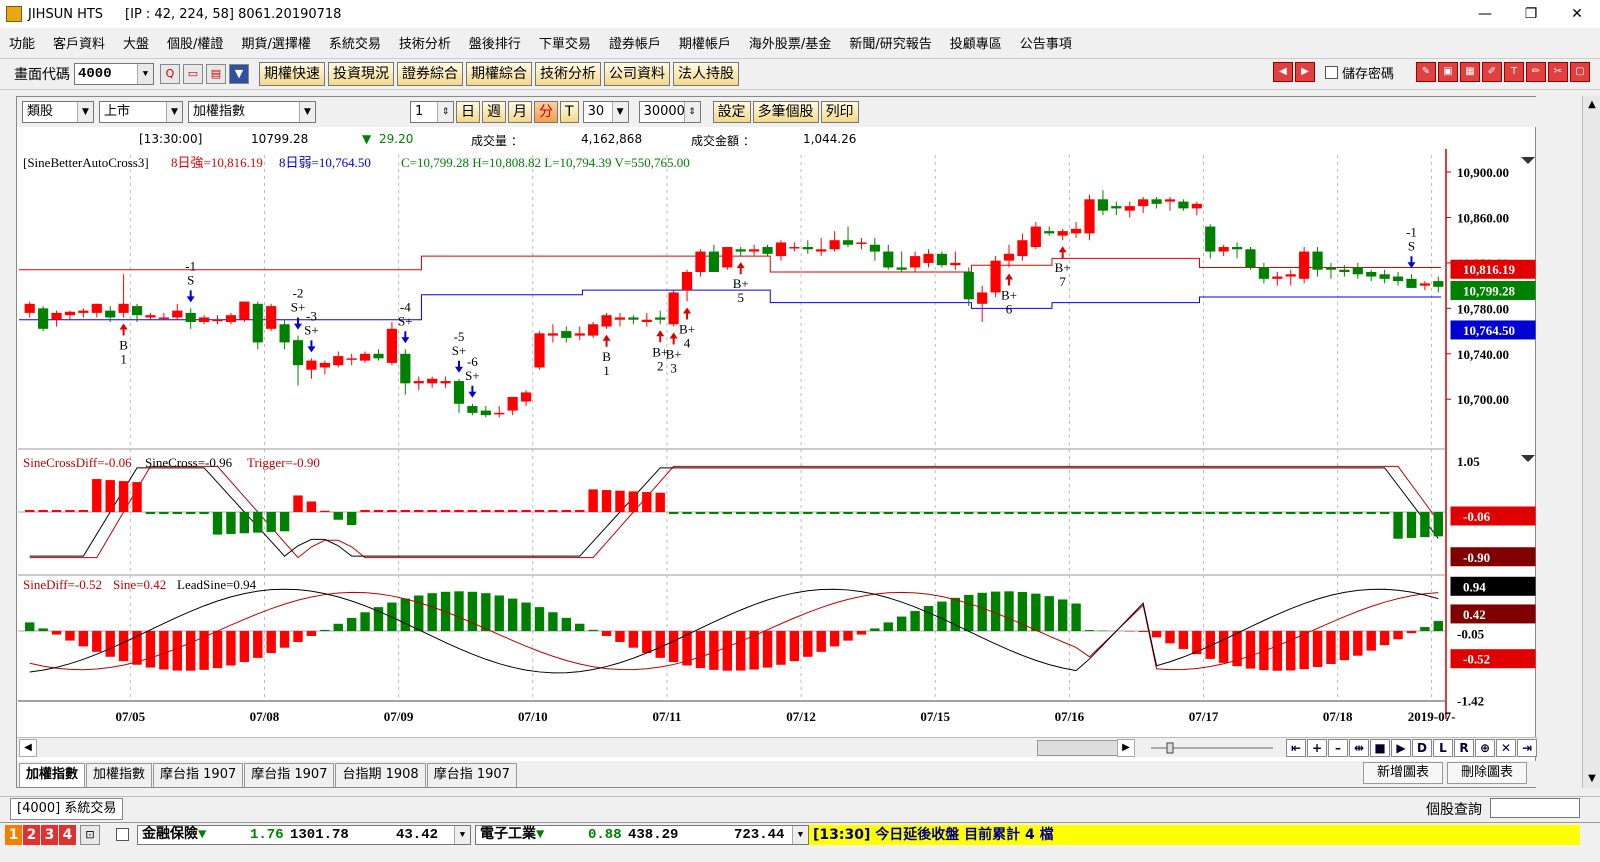 This screenshot has width=1600, height=862. I want to click on chart-icon: ▤, so click(216, 74).